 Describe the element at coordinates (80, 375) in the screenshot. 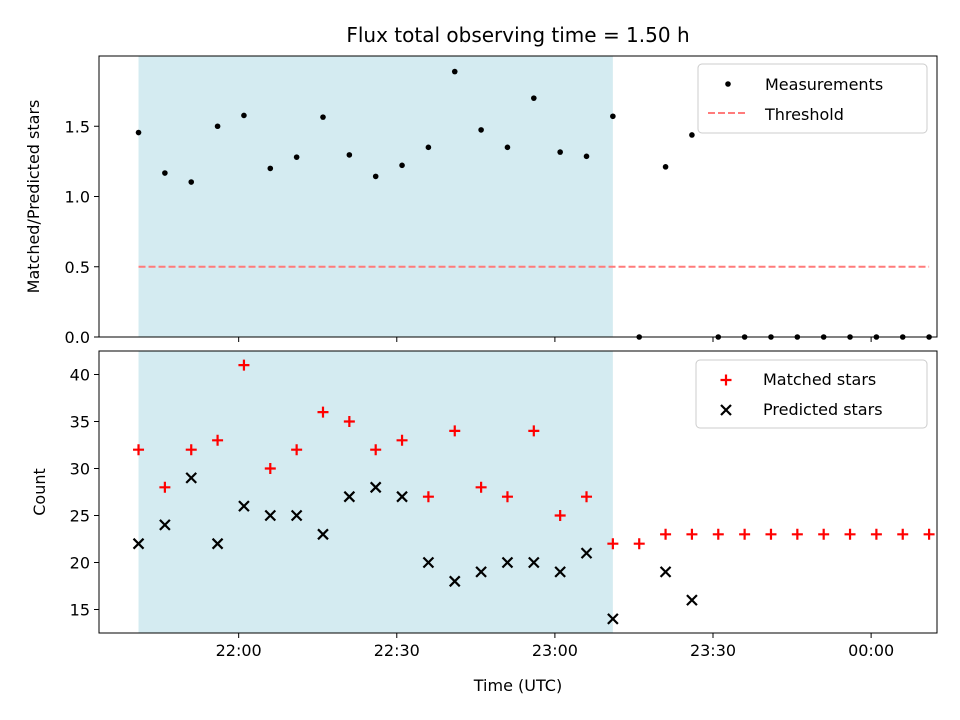

I see `bottom-y-tick-label: 40` at that location.